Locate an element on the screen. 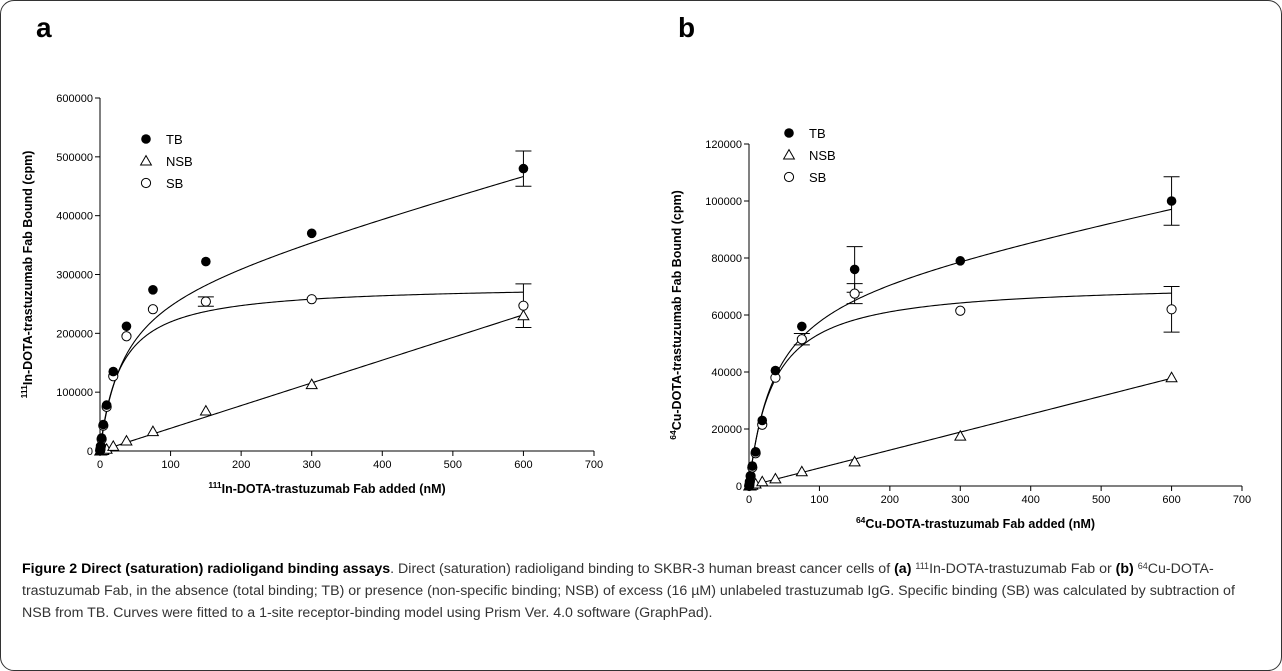 The width and height of the screenshot is (1282, 671). chart-a-fit-curve-sb is located at coordinates (311, 371).